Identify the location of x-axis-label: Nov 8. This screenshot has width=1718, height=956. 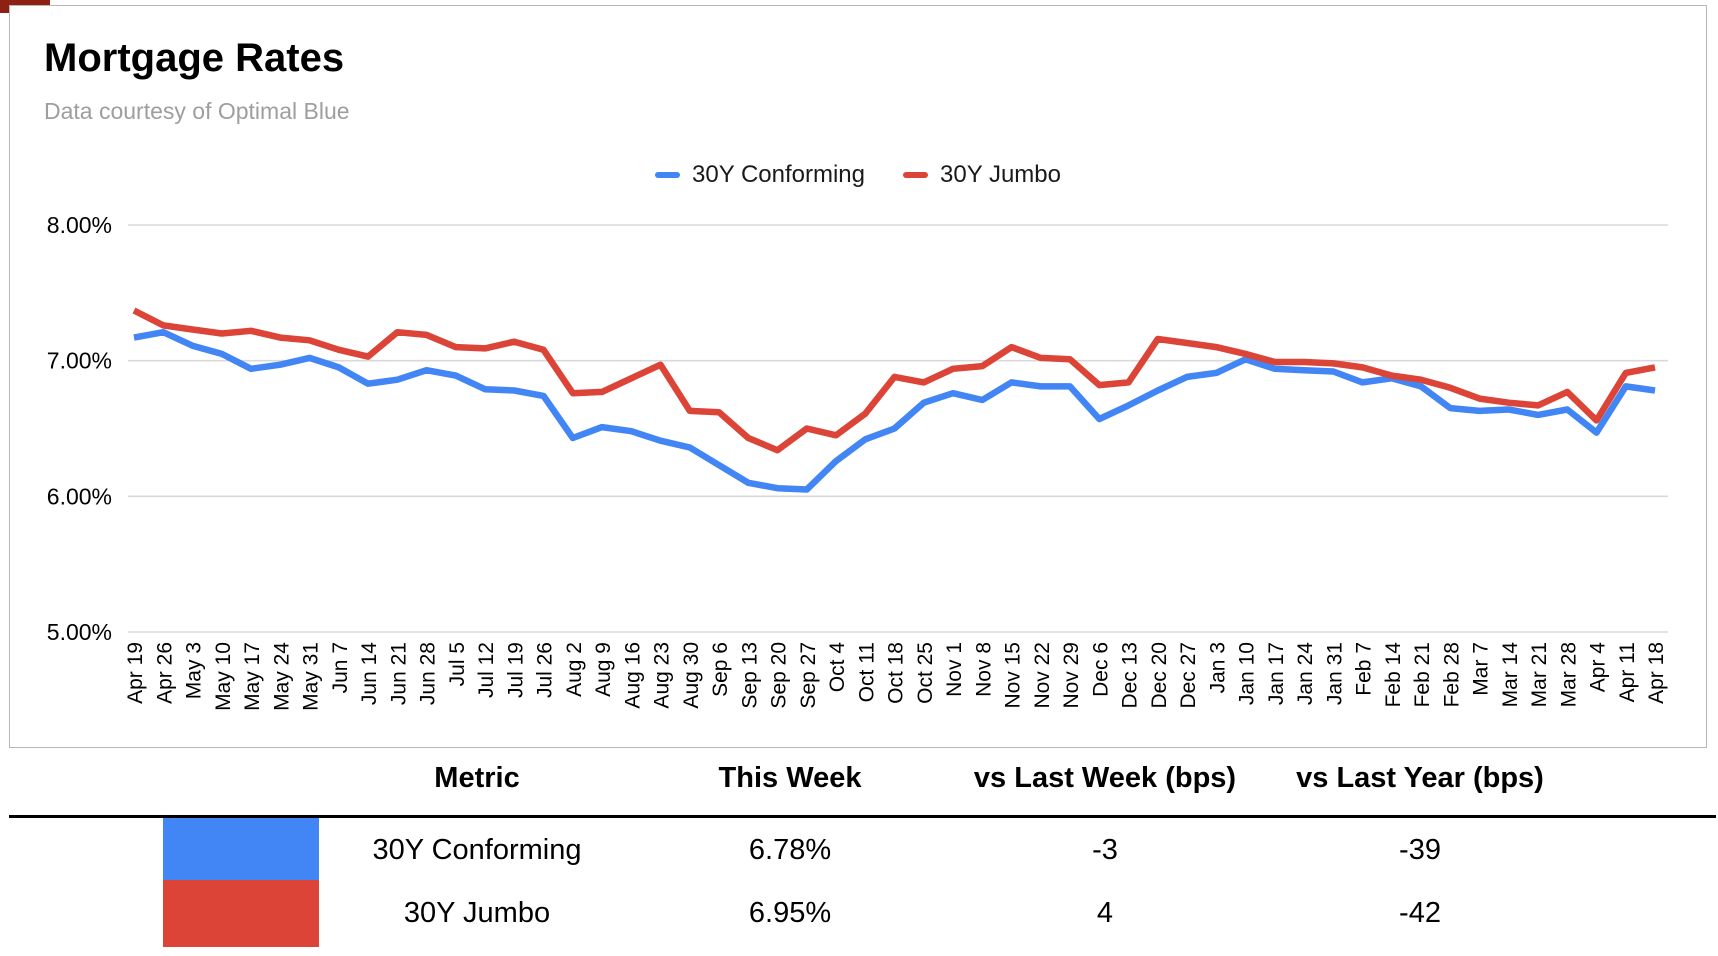
(983, 669).